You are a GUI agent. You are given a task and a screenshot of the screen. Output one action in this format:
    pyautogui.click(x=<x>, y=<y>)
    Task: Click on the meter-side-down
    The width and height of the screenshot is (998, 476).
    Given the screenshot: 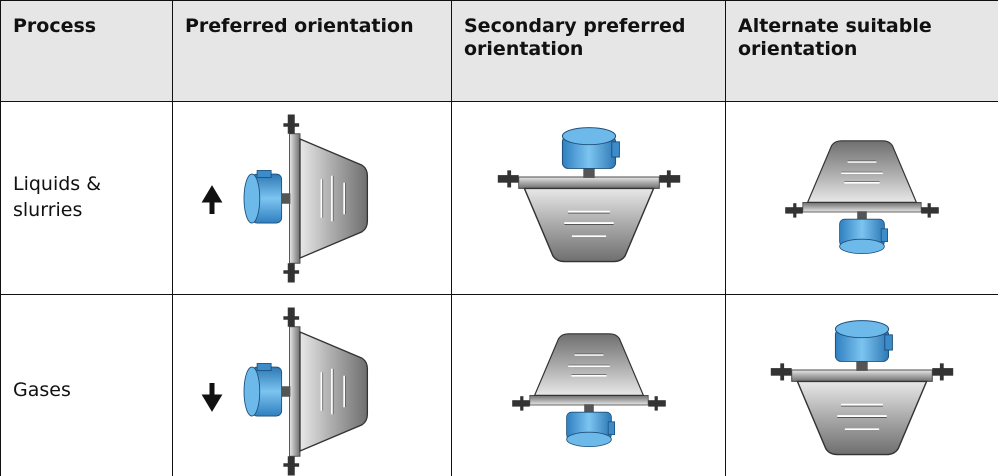 What is the action you would take?
    pyautogui.click(x=285, y=390)
    